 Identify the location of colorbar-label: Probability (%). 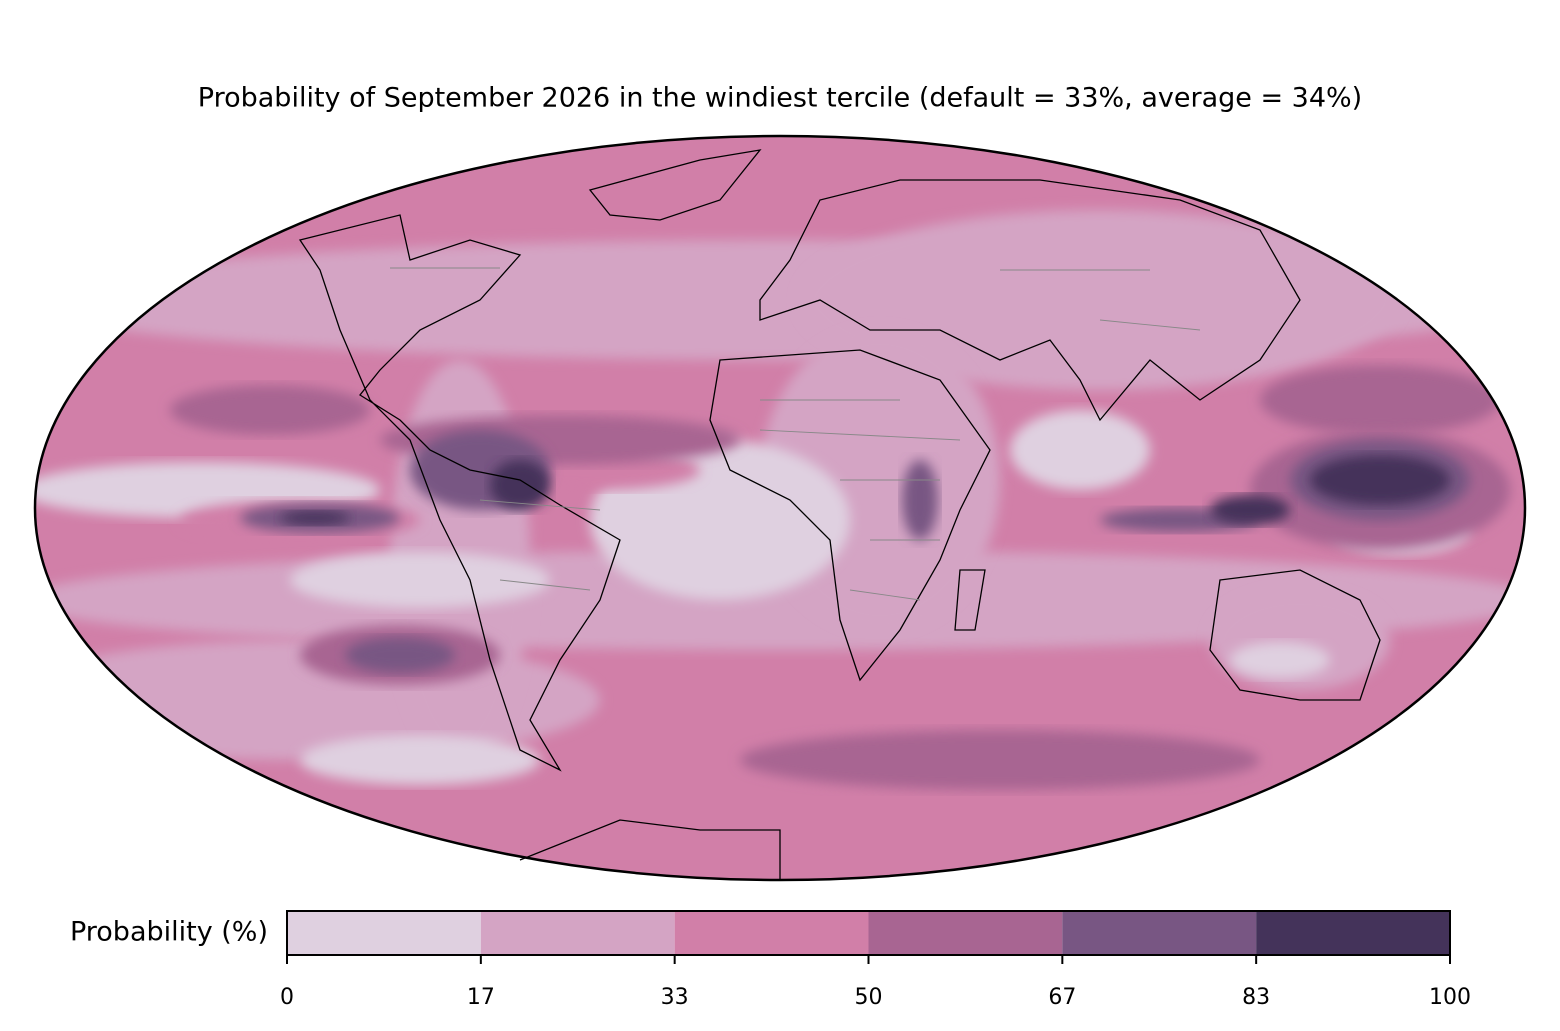
(169, 932).